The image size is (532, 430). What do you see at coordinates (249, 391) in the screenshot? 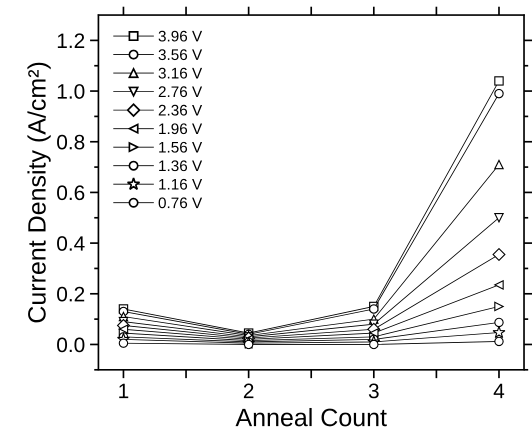
I see `x-tick-label: 2` at bounding box center [249, 391].